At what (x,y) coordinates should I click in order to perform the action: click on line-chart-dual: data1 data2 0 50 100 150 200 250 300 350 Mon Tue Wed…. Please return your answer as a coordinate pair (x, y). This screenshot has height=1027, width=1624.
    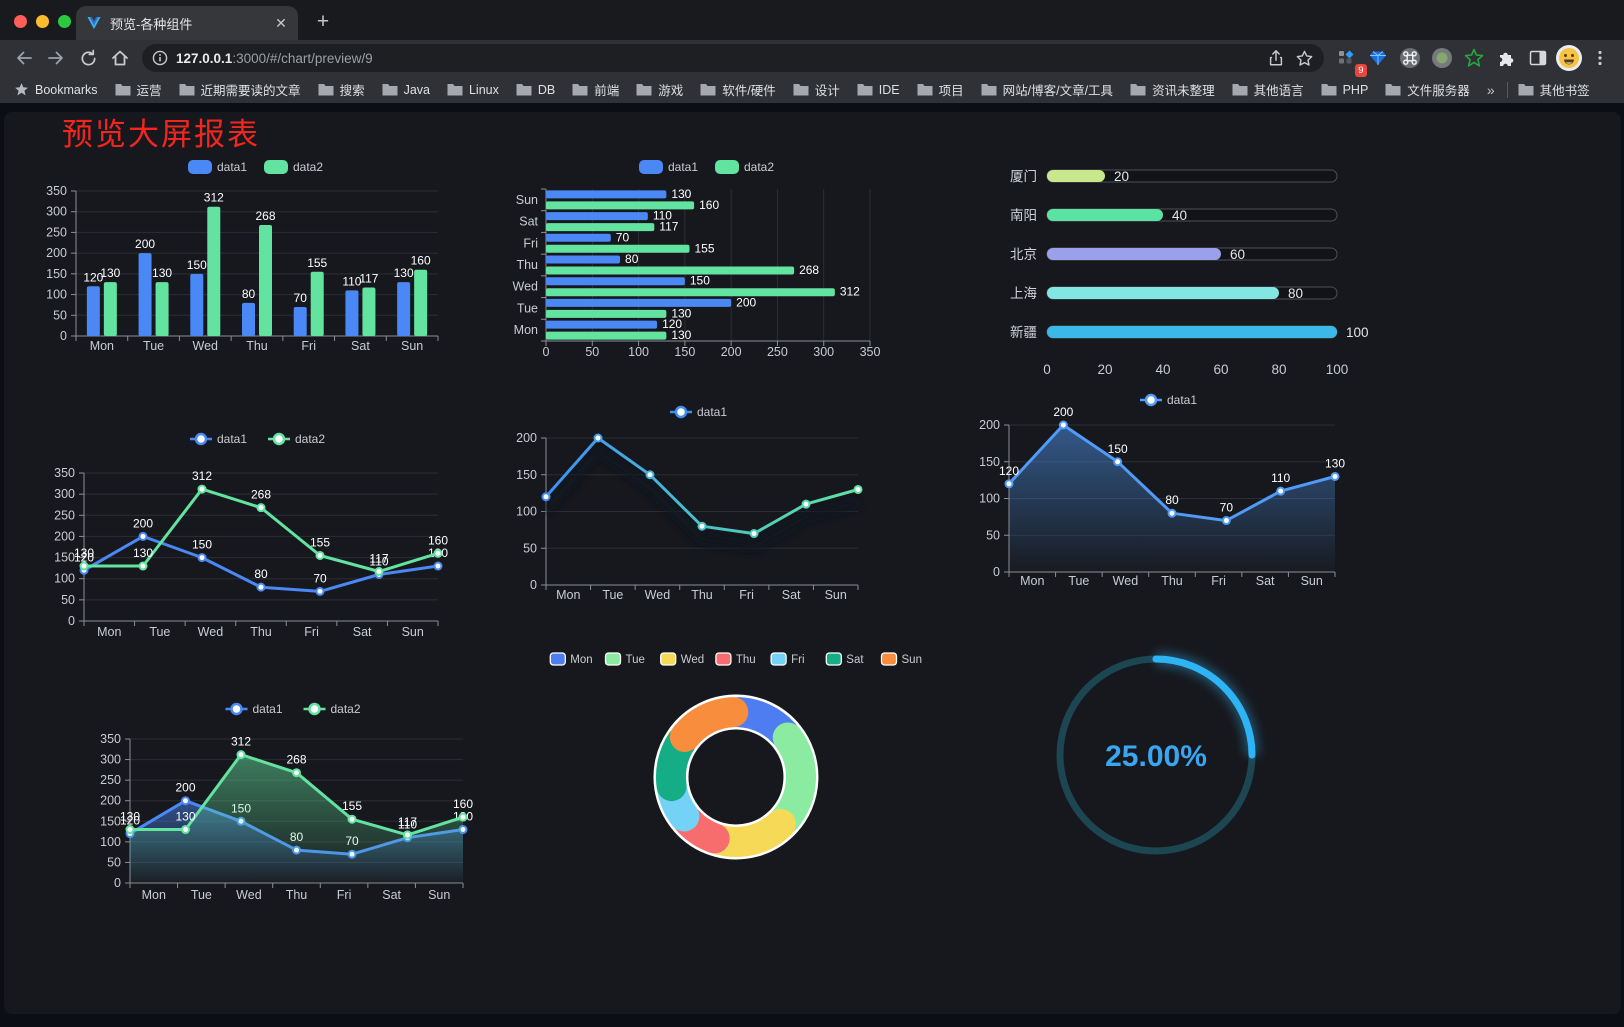
    Looking at the image, I should click on (245, 537).